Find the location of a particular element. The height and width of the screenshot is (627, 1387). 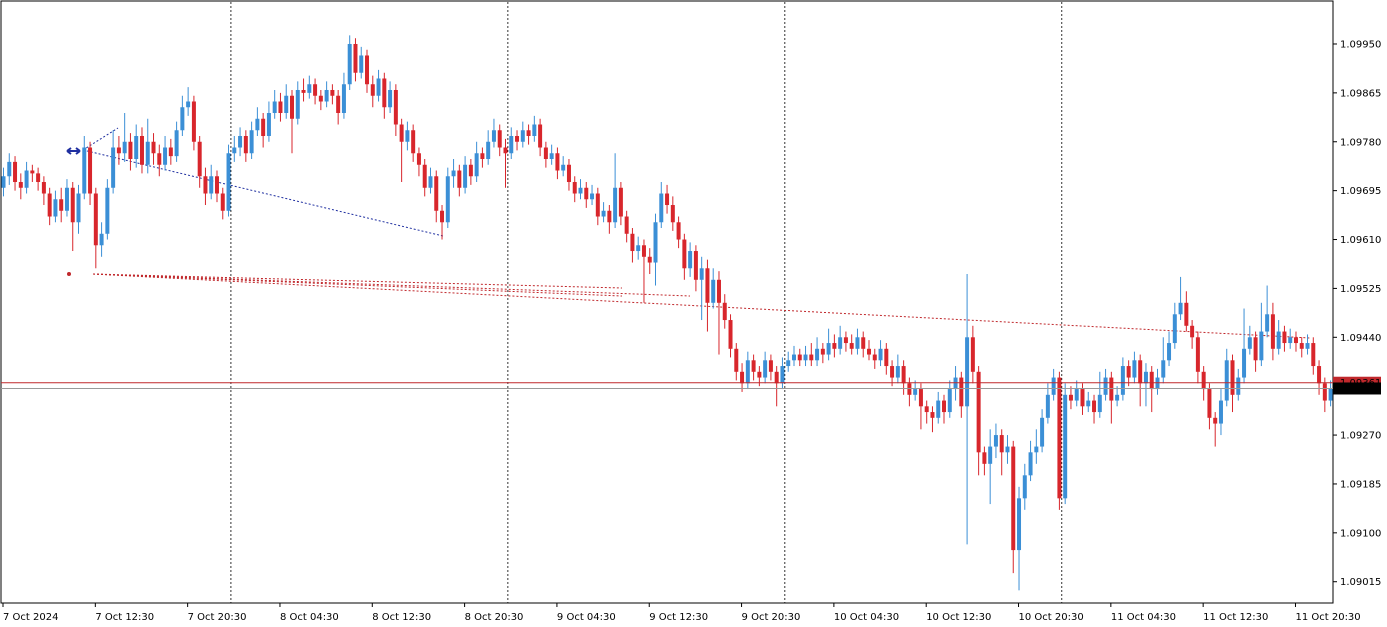

x-tick-label: 7 Oct 12:30 is located at coordinates (124, 617).